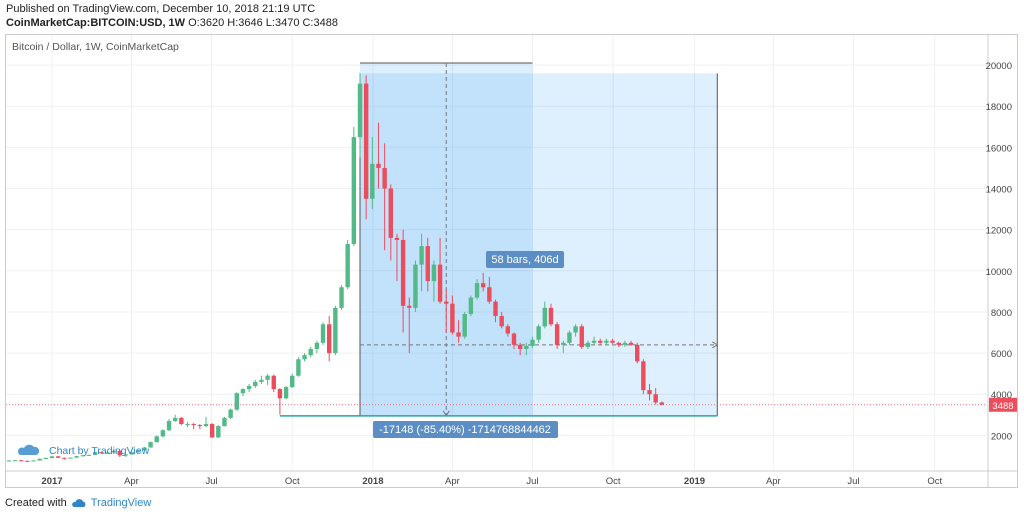 The image size is (1024, 517). What do you see at coordinates (853, 481) in the screenshot?
I see `x-tick-label: Jul` at bounding box center [853, 481].